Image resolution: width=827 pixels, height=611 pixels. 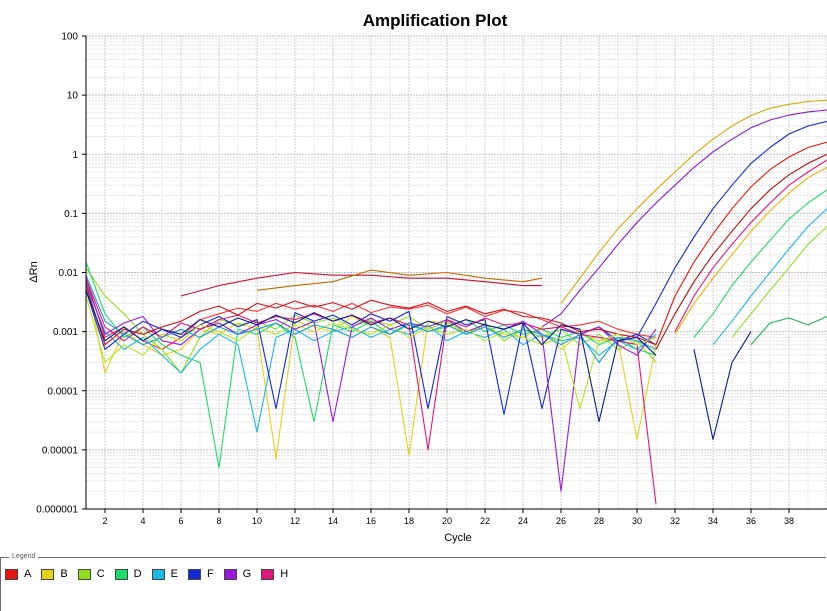 What do you see at coordinates (71, 214) in the screenshot?
I see `y-tick-label: 0.1` at bounding box center [71, 214].